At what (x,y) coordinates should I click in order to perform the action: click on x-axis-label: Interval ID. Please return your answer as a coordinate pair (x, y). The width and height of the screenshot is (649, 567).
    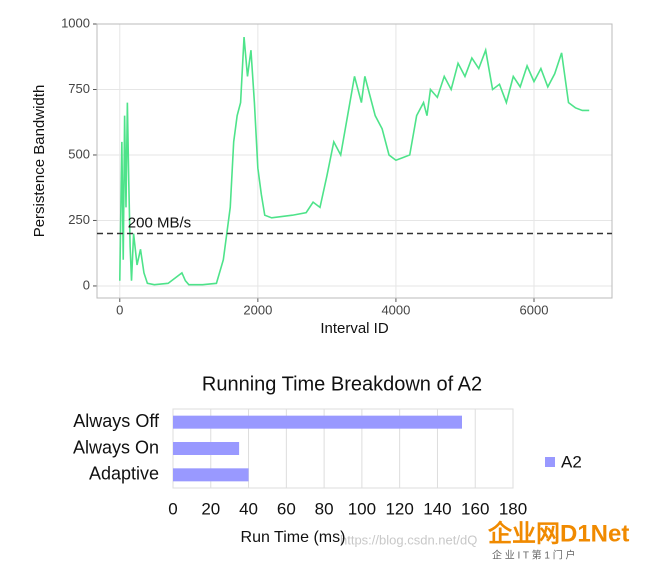
    Looking at the image, I should click on (354, 328).